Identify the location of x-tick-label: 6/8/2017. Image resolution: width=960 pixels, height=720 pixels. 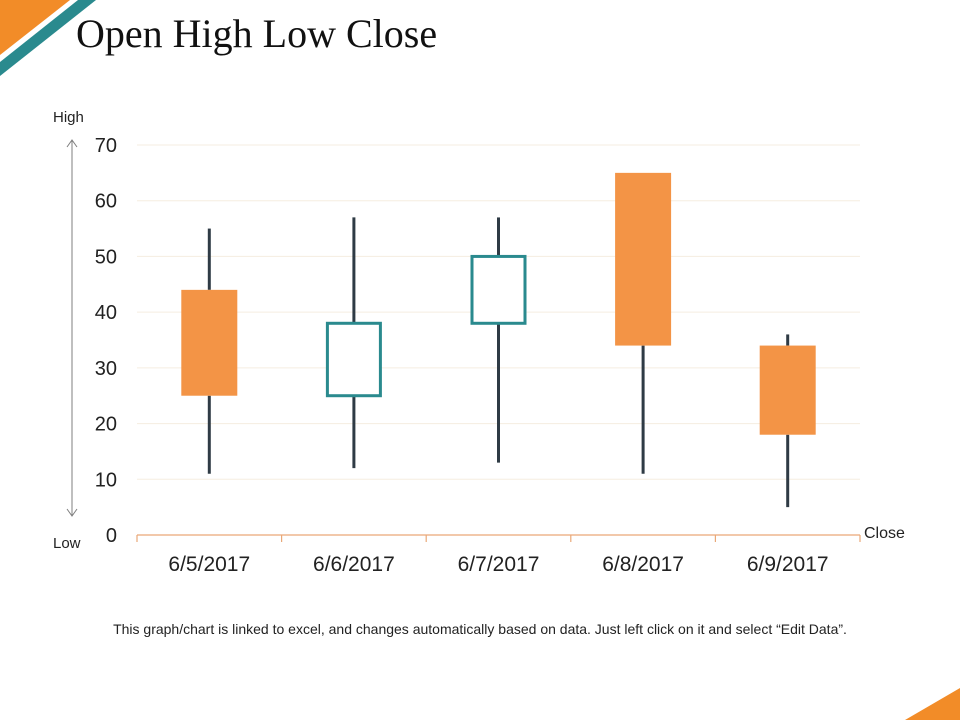
(643, 564).